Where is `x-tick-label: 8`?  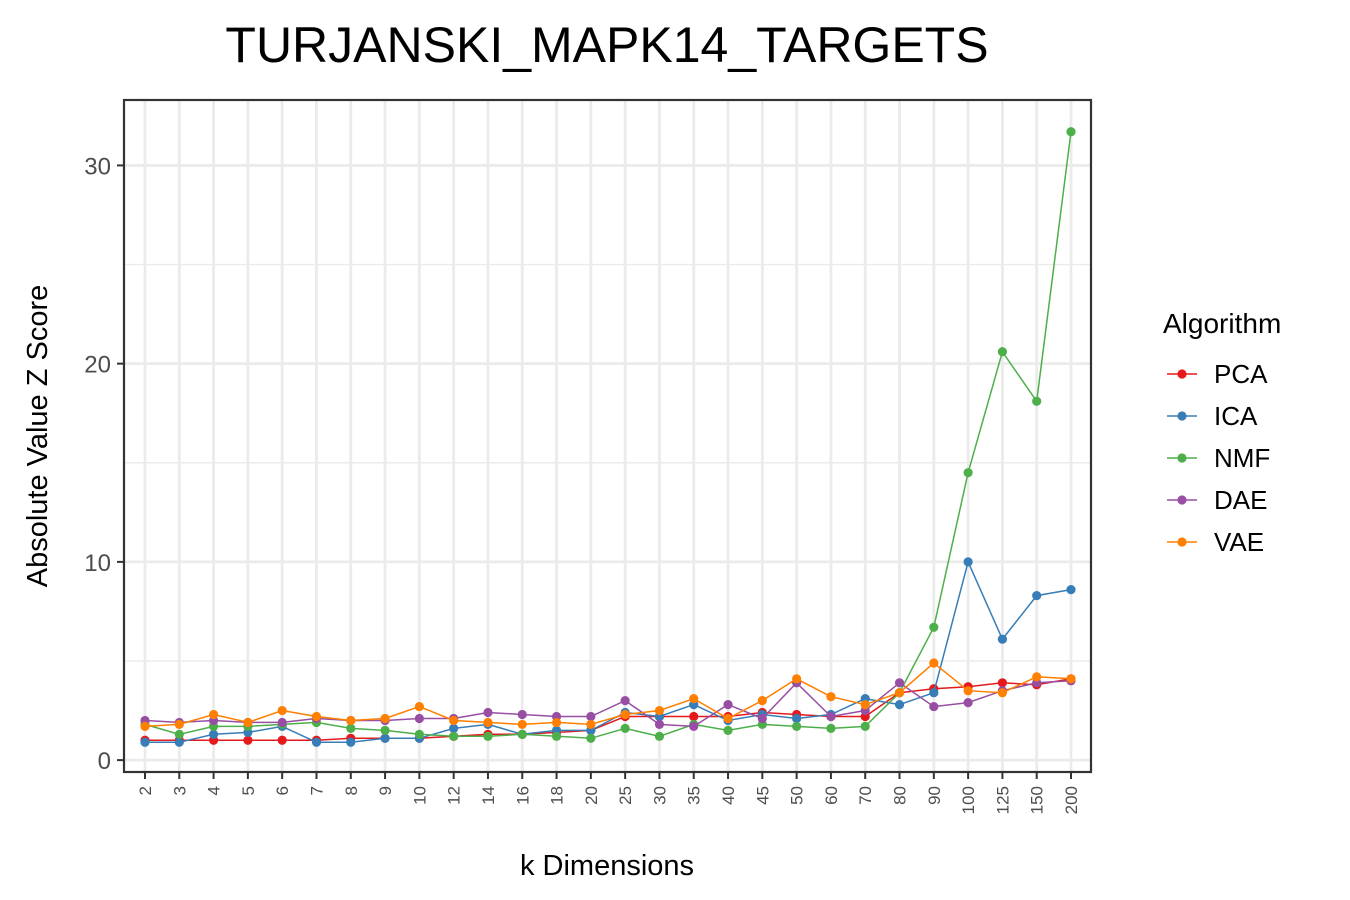
x-tick-label: 8 is located at coordinates (351, 790).